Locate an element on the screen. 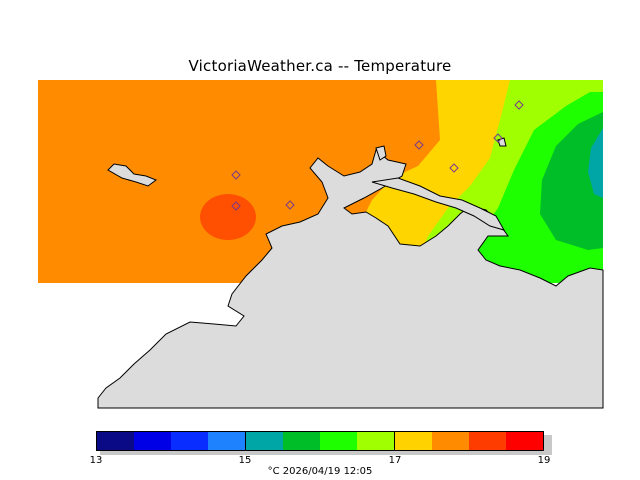  temp-zone-orange-red is located at coordinates (228, 217).